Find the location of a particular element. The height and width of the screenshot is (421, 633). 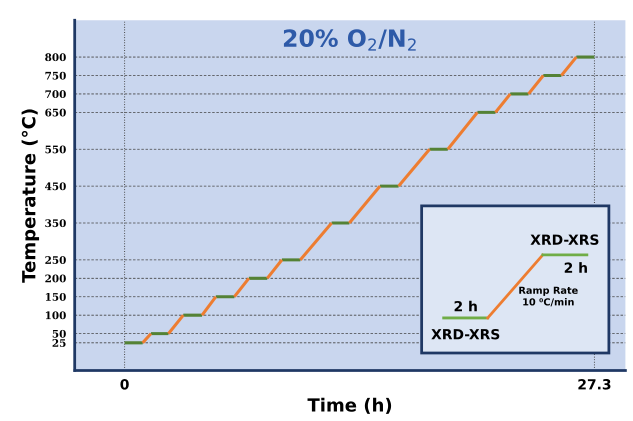

y-tick-label: 150 is located at coordinates (56, 296).